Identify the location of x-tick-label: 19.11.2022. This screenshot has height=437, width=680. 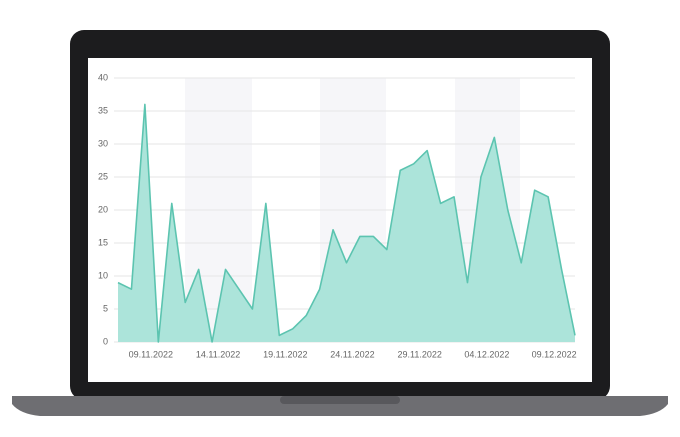
(285, 354).